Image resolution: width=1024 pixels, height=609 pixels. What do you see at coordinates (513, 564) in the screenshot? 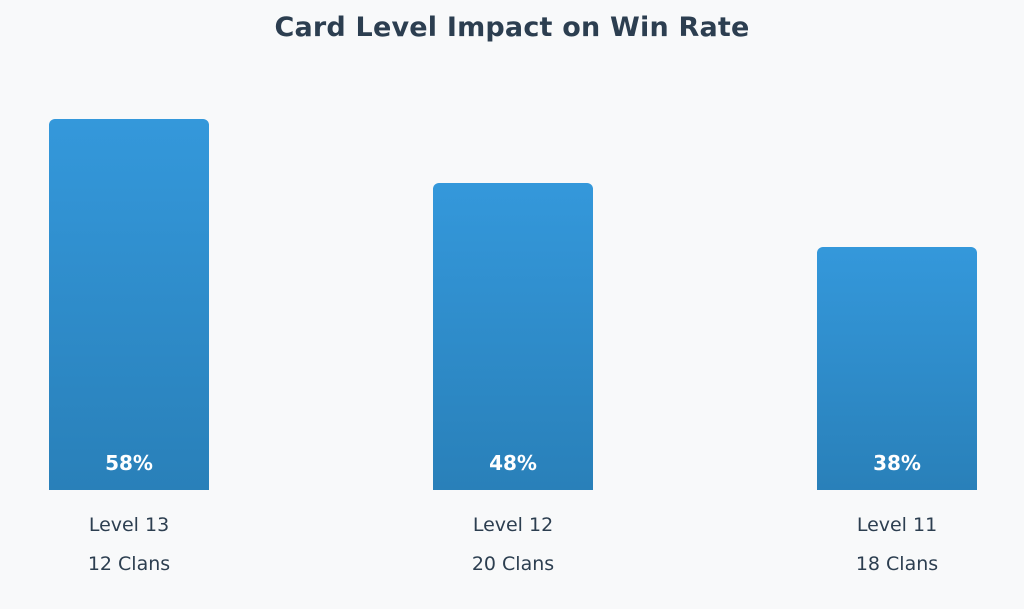
I see `clan-count-label: 20 Clans` at bounding box center [513, 564].